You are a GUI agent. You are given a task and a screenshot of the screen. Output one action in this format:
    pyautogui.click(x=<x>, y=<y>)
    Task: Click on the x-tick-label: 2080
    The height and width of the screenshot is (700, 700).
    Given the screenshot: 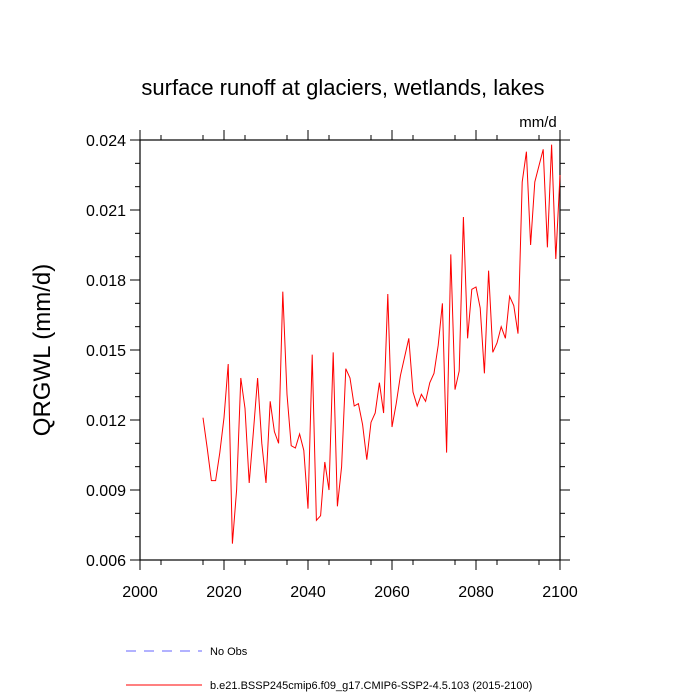 What is the action you would take?
    pyautogui.click(x=476, y=592)
    